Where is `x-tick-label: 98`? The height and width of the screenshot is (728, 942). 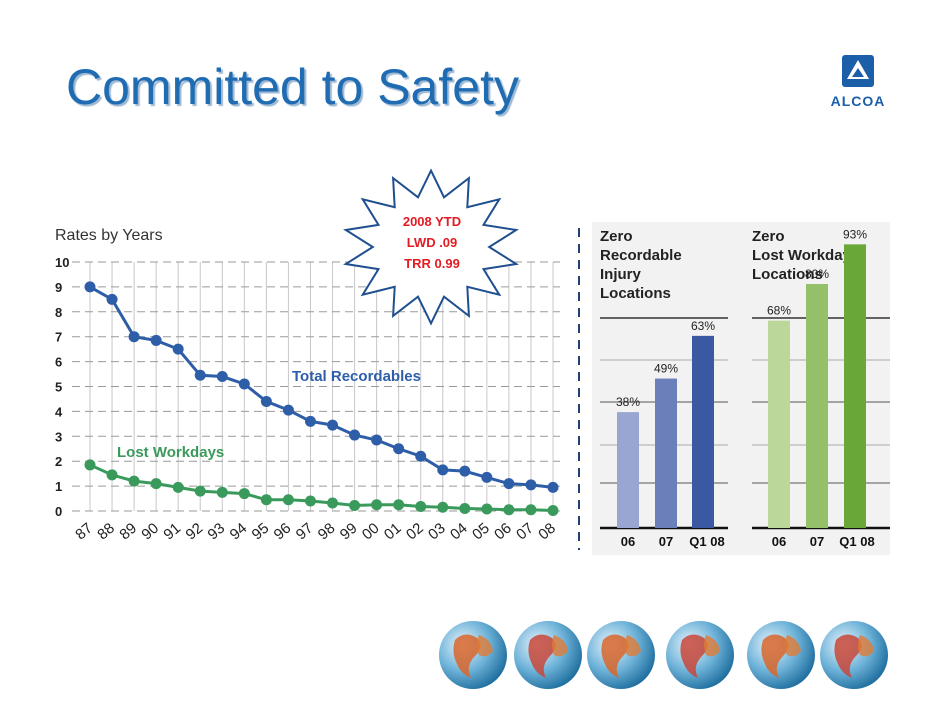
x-tick-label: 98 is located at coordinates (327, 532).